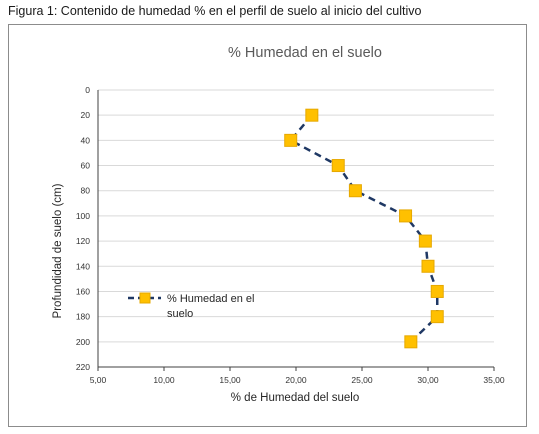  What do you see at coordinates (58, 250) in the screenshot?
I see `y-axis-title: Profundidad de suelo (cm)` at bounding box center [58, 250].